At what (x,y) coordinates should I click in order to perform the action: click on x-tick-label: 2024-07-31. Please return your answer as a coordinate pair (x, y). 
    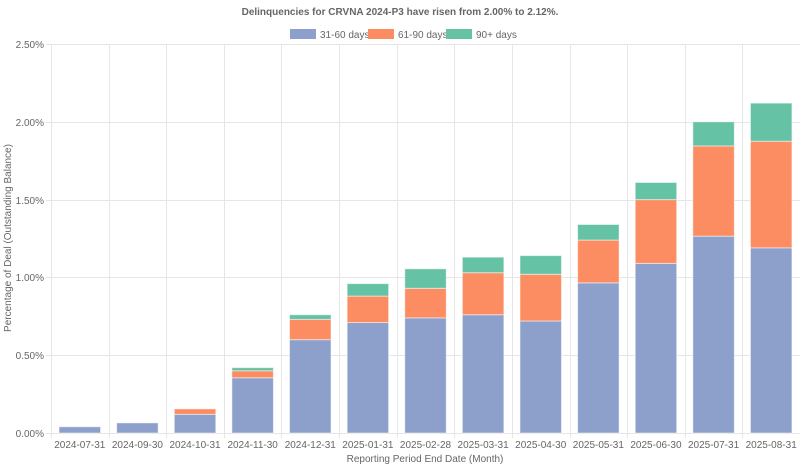
    Looking at the image, I should click on (80, 445).